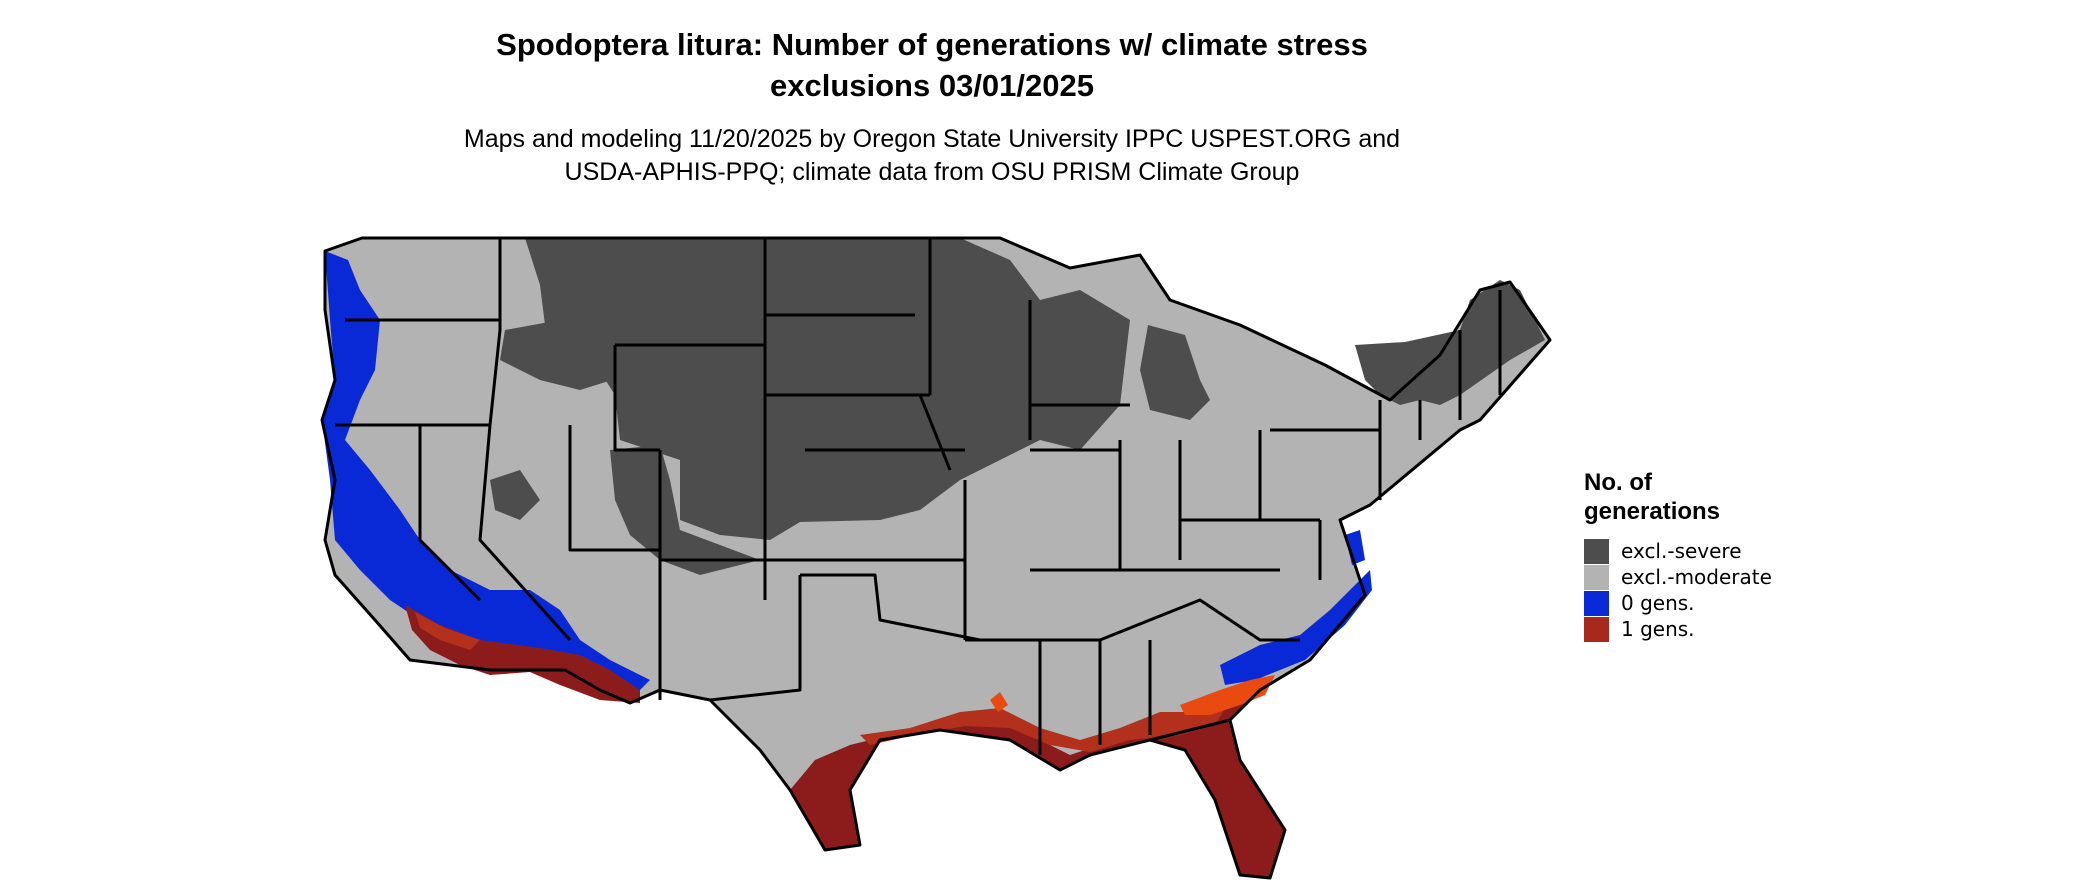  Describe the element at coordinates (1618, 482) in the screenshot. I see `legend-title-line-1: No. of` at that location.